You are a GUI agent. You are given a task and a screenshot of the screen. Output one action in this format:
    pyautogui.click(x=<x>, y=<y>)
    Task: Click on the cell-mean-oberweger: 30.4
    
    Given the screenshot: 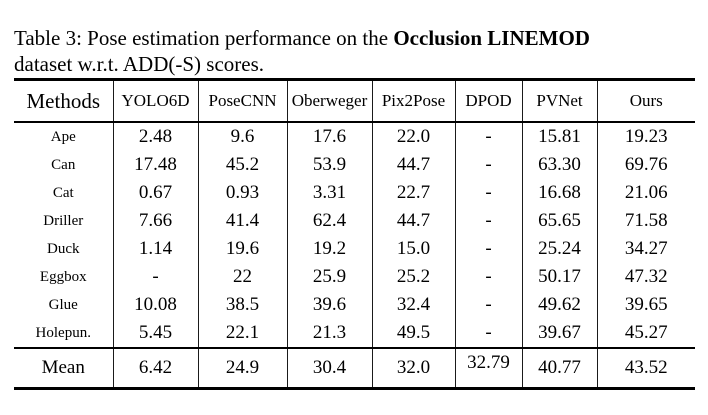 What is the action you would take?
    pyautogui.click(x=329, y=368)
    